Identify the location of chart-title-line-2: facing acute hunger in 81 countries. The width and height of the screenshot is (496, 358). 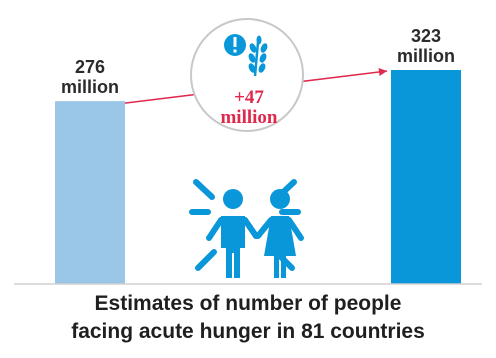
(248, 331).